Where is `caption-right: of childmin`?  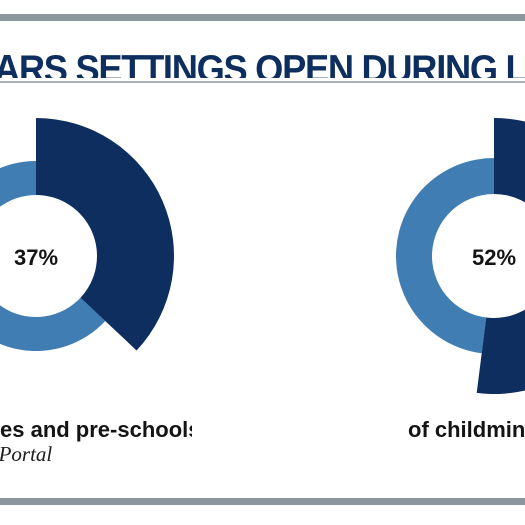
caption-right: of childmin is located at coordinates (466, 429).